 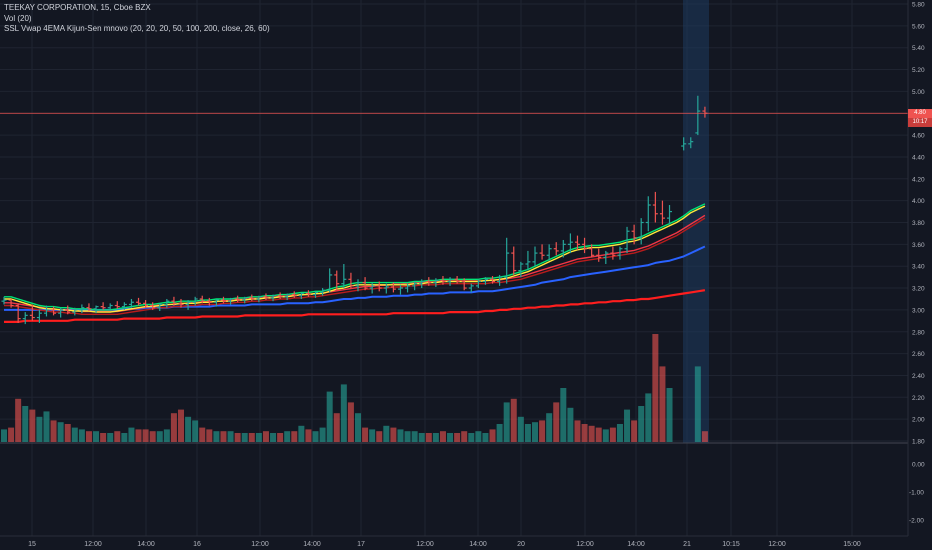 I want to click on ssl-line, so click(x=355, y=257).